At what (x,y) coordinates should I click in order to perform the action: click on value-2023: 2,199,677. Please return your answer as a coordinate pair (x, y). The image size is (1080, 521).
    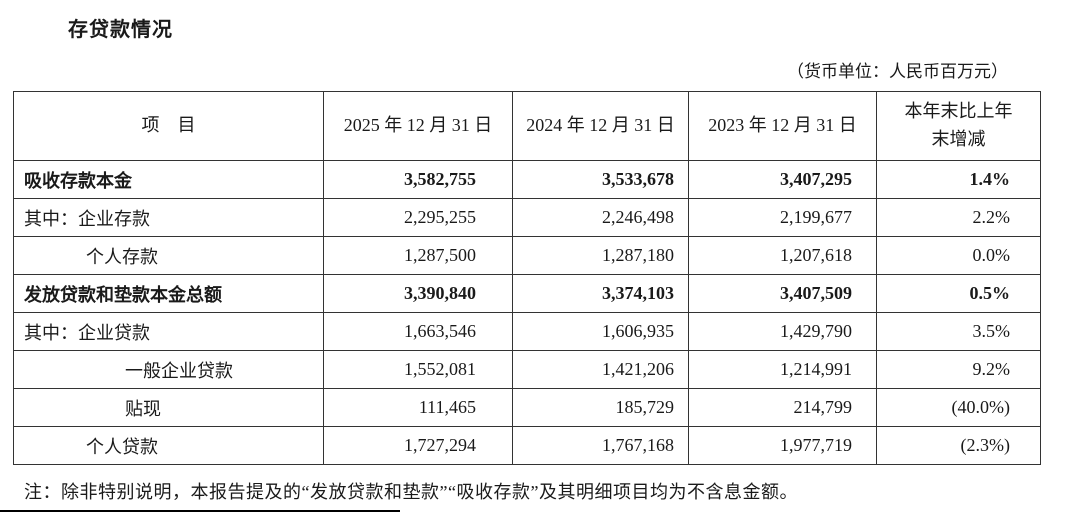
    Looking at the image, I should click on (782, 217).